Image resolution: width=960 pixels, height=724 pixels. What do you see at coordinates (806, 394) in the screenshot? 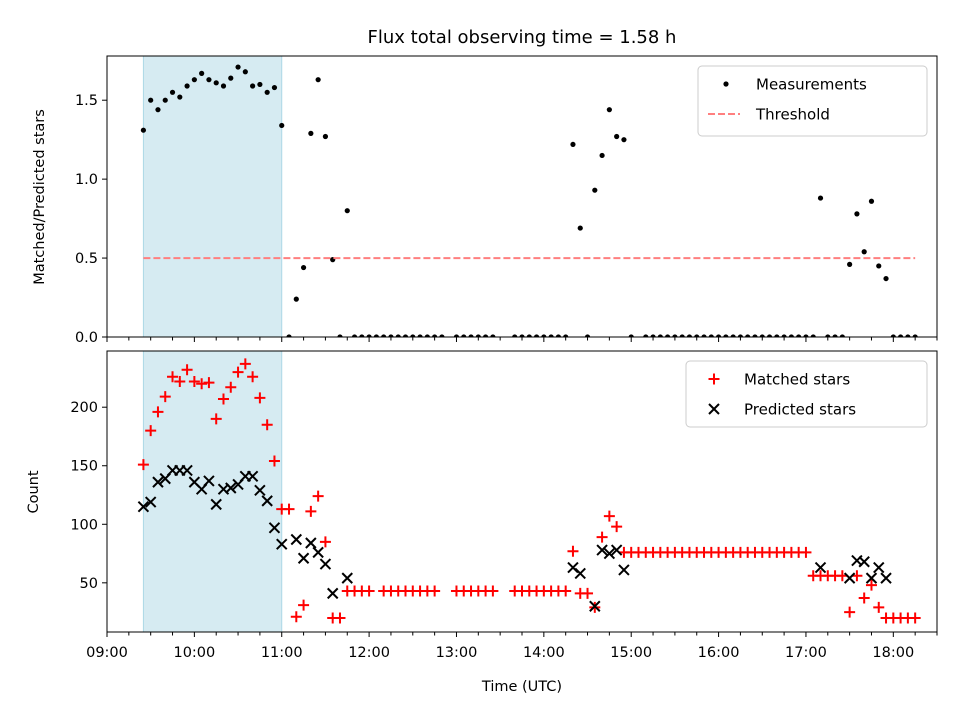
I see `legend-box` at bounding box center [806, 394].